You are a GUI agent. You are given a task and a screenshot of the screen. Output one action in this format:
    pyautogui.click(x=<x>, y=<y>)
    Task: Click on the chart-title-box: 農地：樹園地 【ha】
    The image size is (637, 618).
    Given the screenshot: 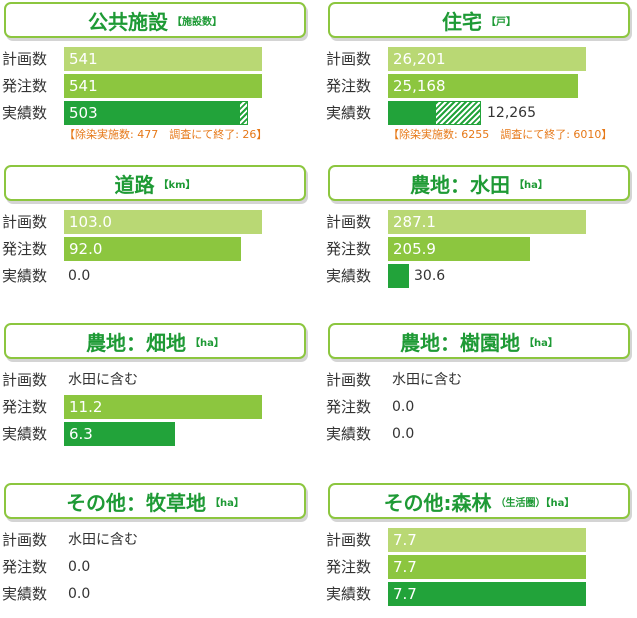 What is the action you would take?
    pyautogui.click(x=479, y=341)
    